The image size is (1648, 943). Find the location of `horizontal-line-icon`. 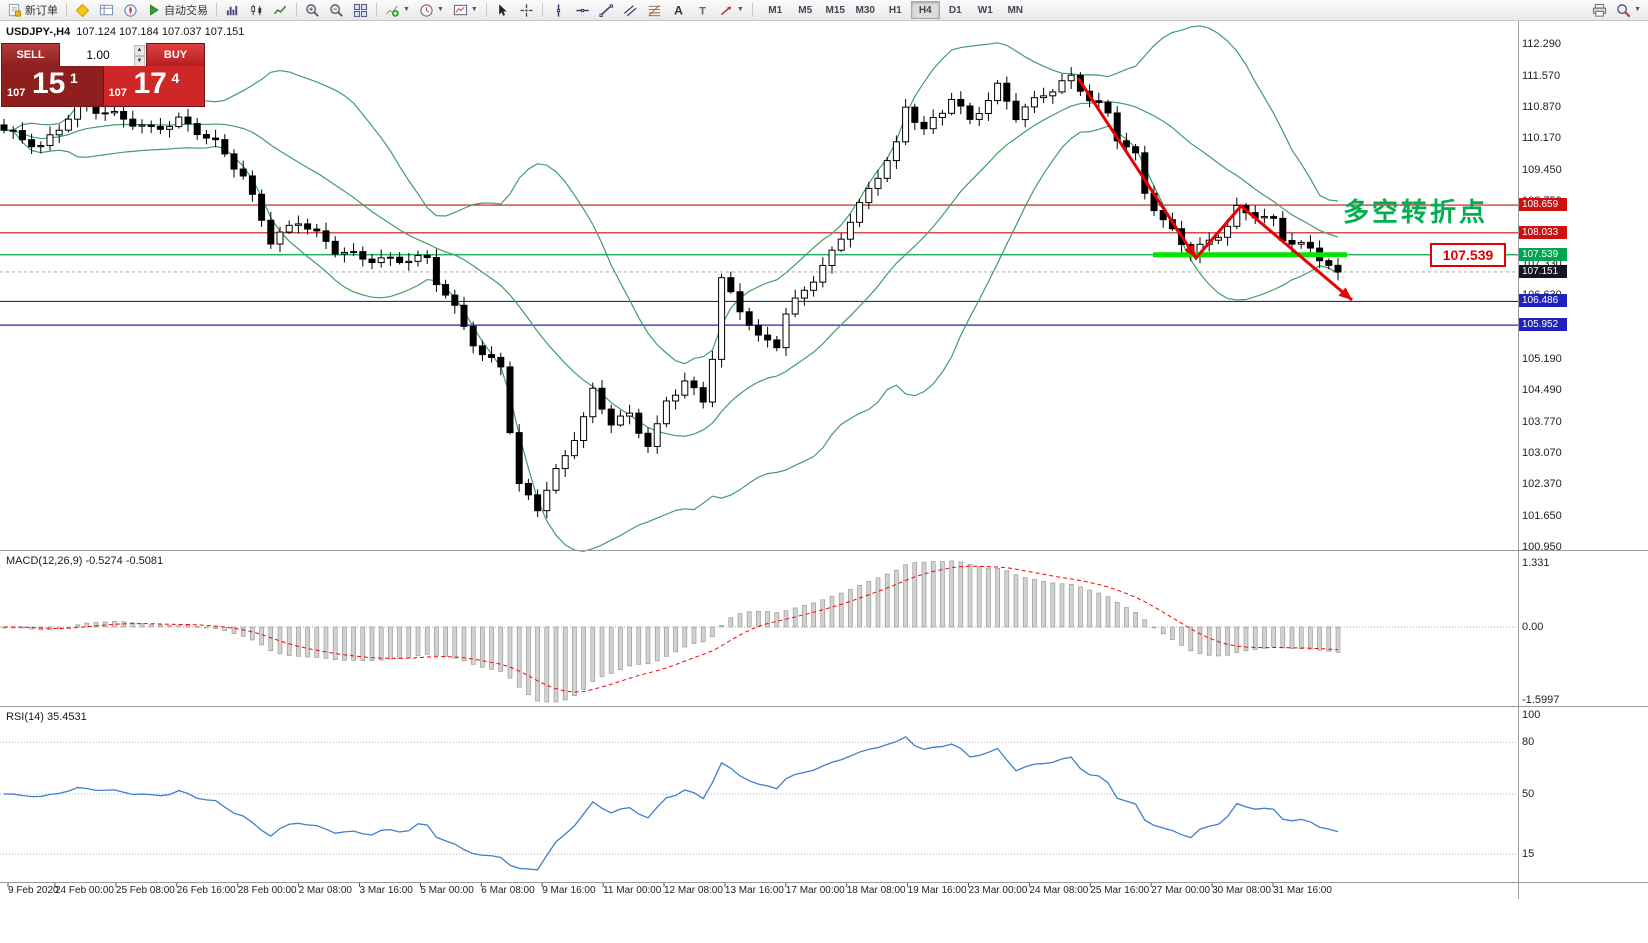

horizontal-line-icon is located at coordinates (582, 10).